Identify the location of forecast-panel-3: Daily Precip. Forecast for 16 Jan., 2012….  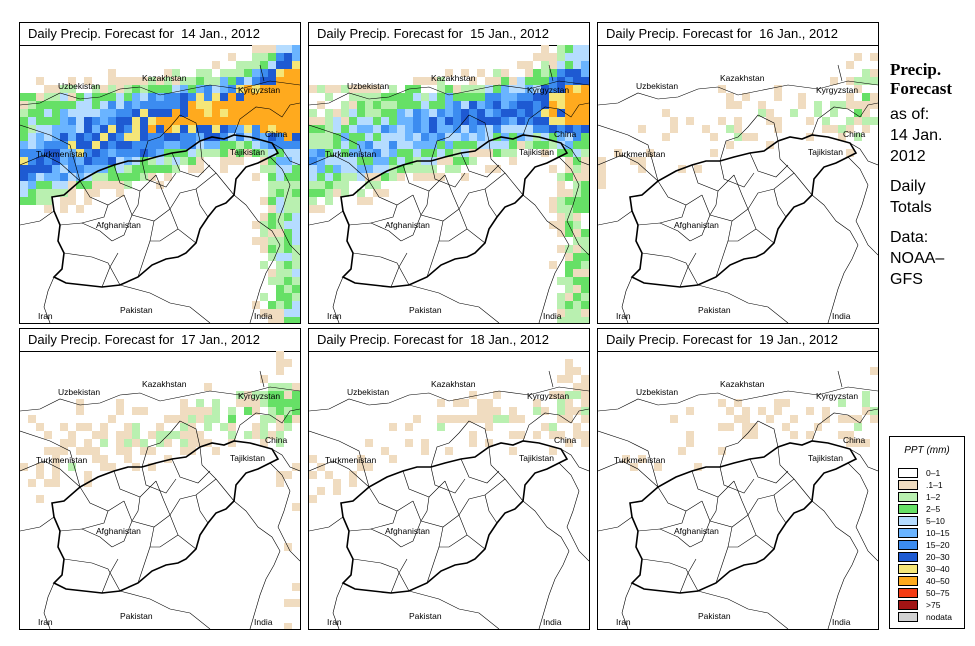
(738, 173).